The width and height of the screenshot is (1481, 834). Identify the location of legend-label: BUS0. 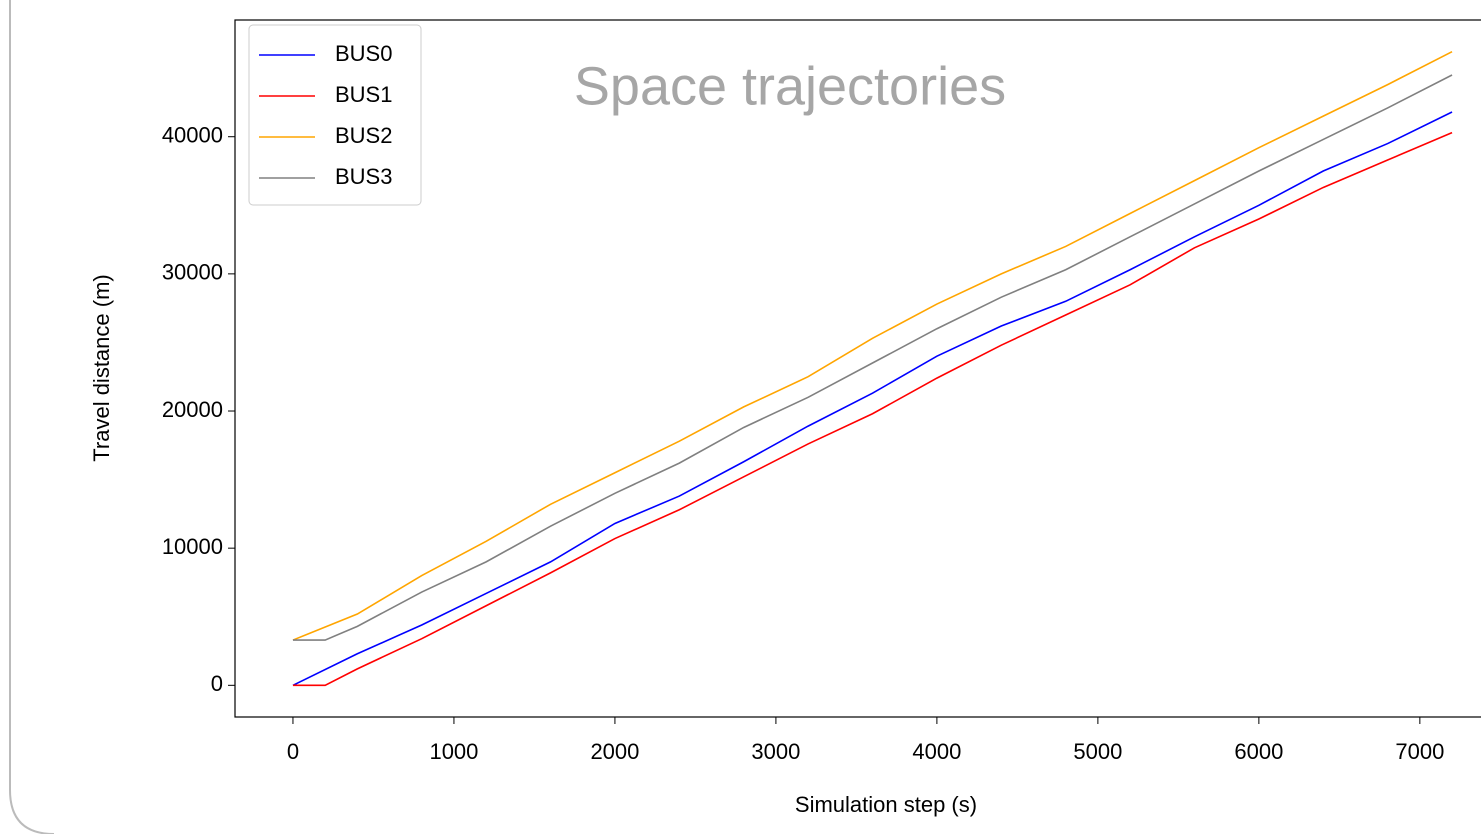
(363, 53).